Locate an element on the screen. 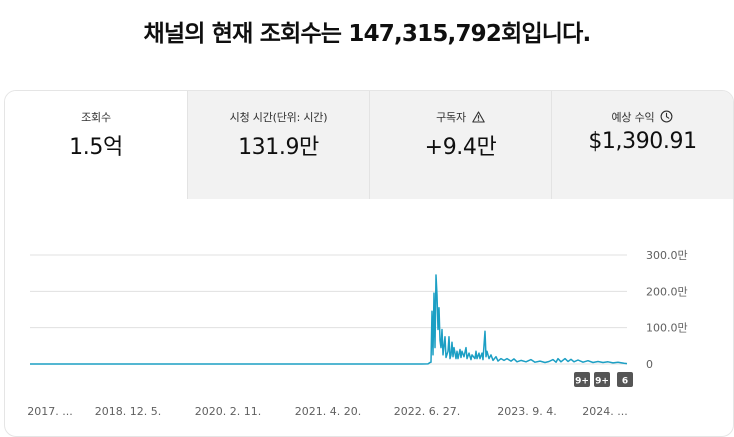 Image resolution: width=734 pixels, height=437 pixels. tab-watch-time: 시청 시간(단위: 시간) 131.9만 is located at coordinates (278, 145).